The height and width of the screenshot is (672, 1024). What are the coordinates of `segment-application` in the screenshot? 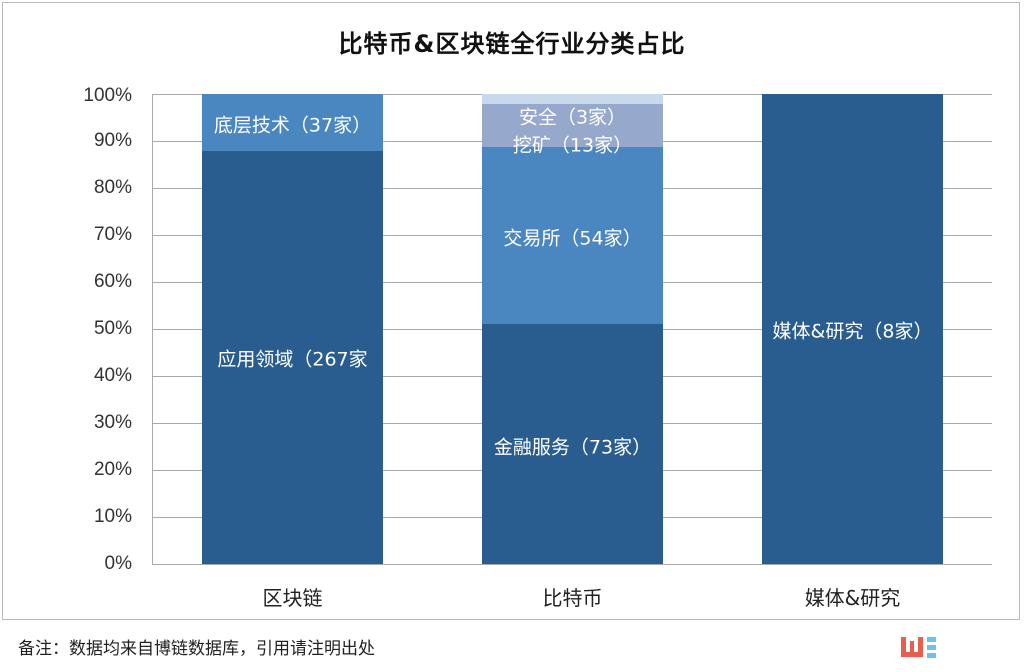 It's located at (292, 357).